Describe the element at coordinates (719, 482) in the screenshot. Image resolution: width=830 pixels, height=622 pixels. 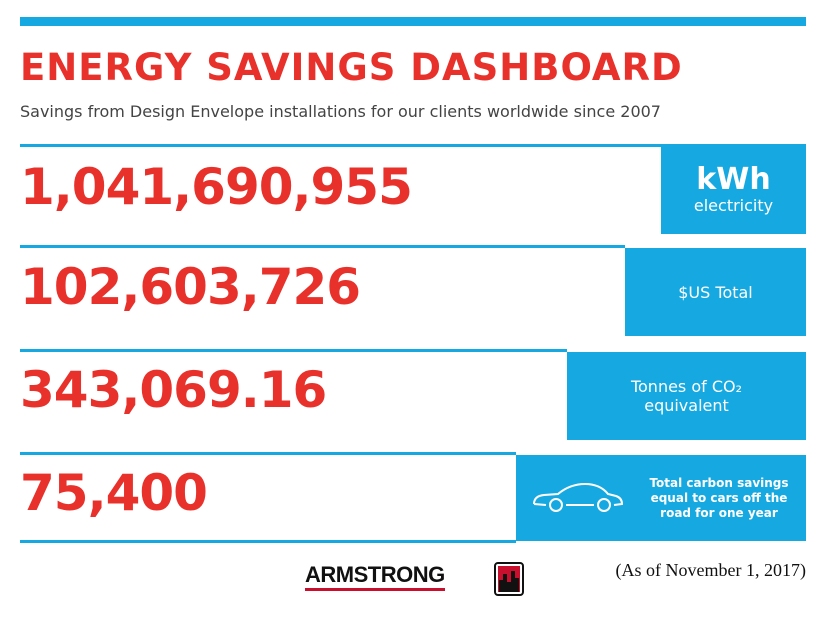
I see `row-label: Total carbon savings` at that location.